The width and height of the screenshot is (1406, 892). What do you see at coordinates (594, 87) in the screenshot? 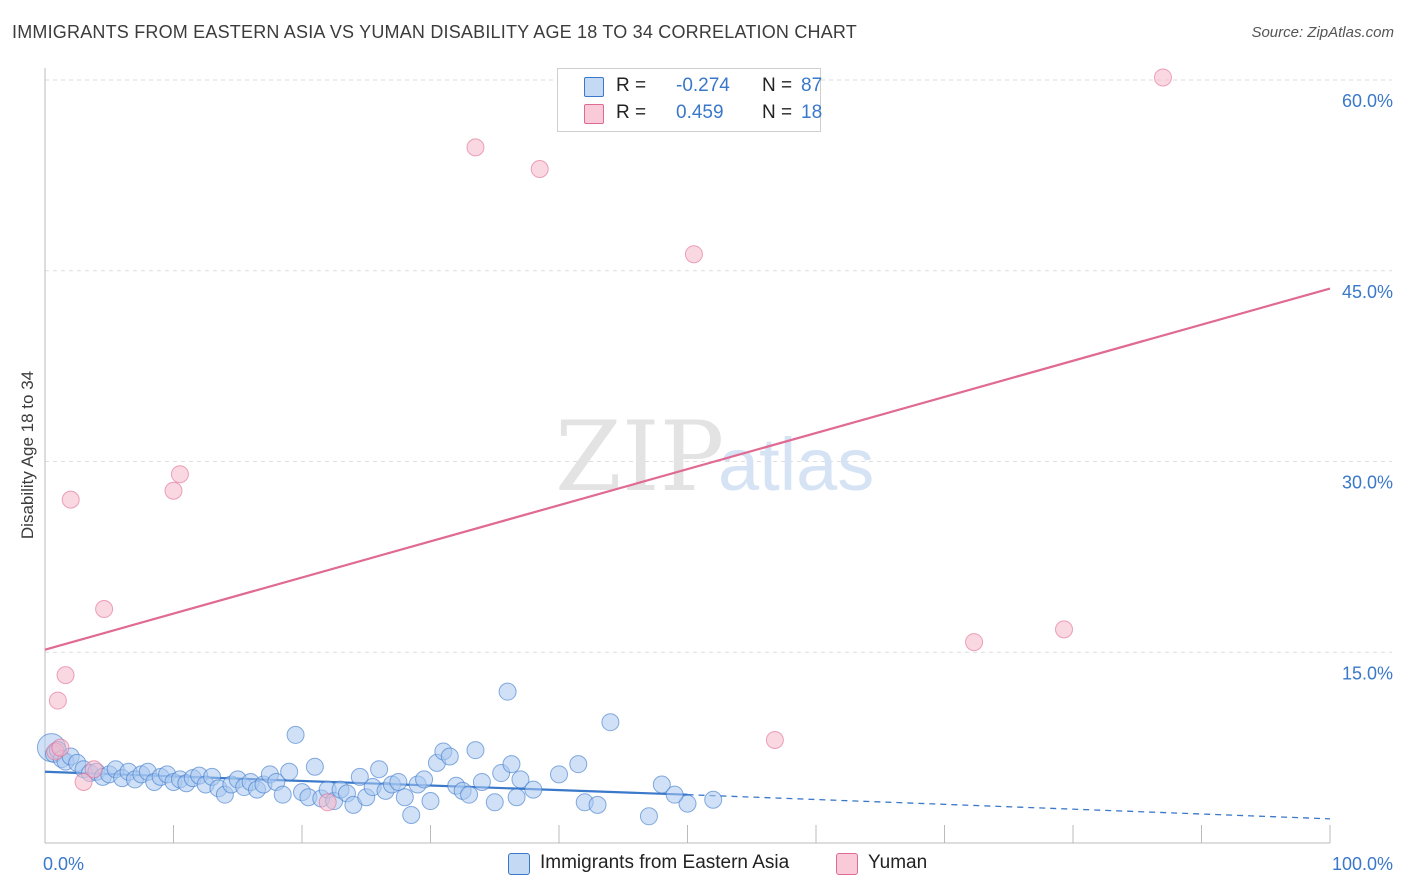
I see `legend-swatch-blue` at bounding box center [594, 87].